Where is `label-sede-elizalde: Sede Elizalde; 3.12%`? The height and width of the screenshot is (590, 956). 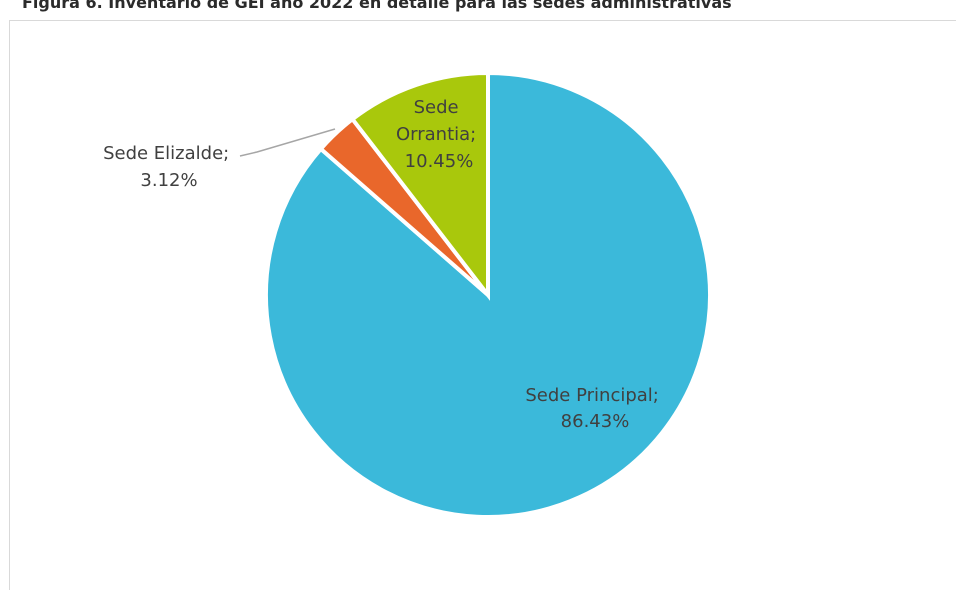 label-sede-elizalde: Sede Elizalde; 3.12% is located at coordinates (169, 167).